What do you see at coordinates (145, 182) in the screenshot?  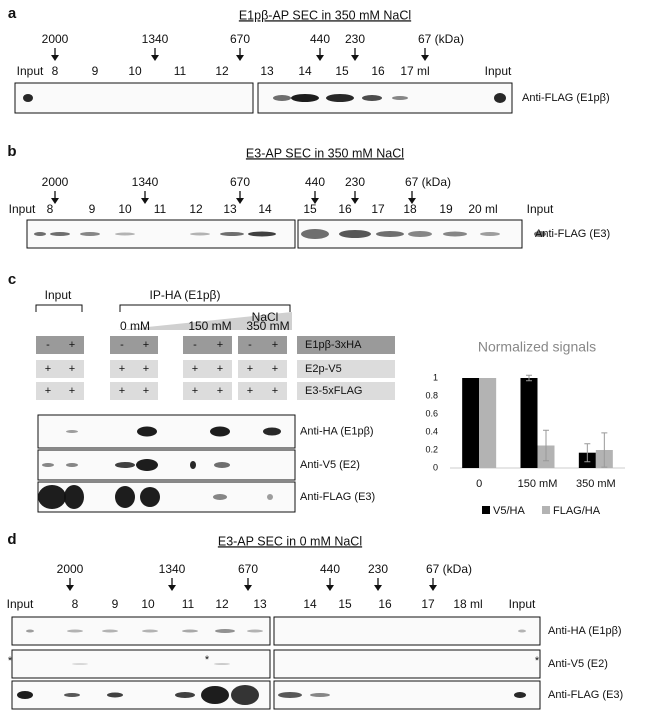 I see `size-marker: 1340` at bounding box center [145, 182].